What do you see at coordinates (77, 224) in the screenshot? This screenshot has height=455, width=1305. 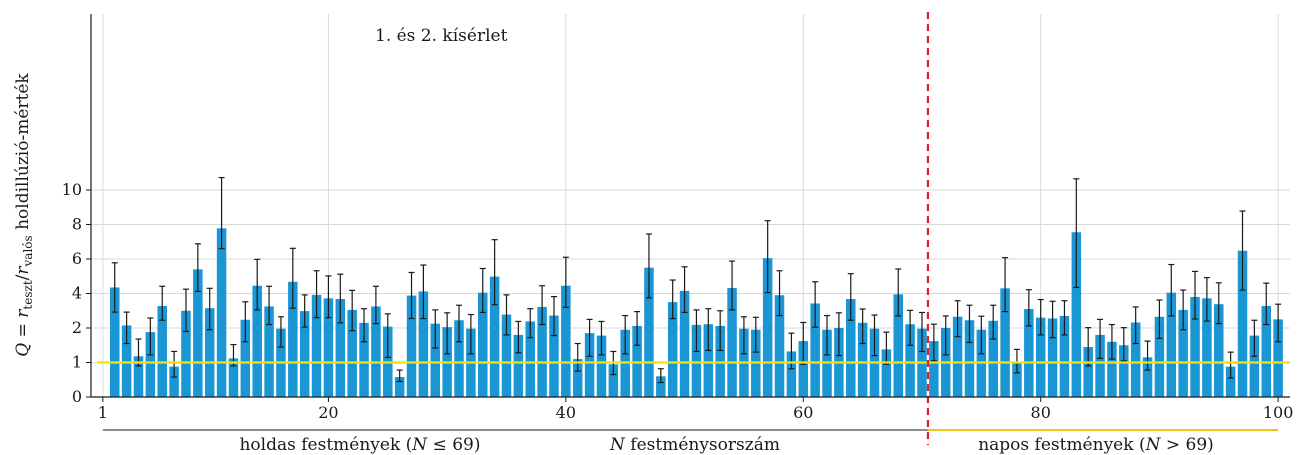 I see `y-tick-label: 8` at bounding box center [77, 224].